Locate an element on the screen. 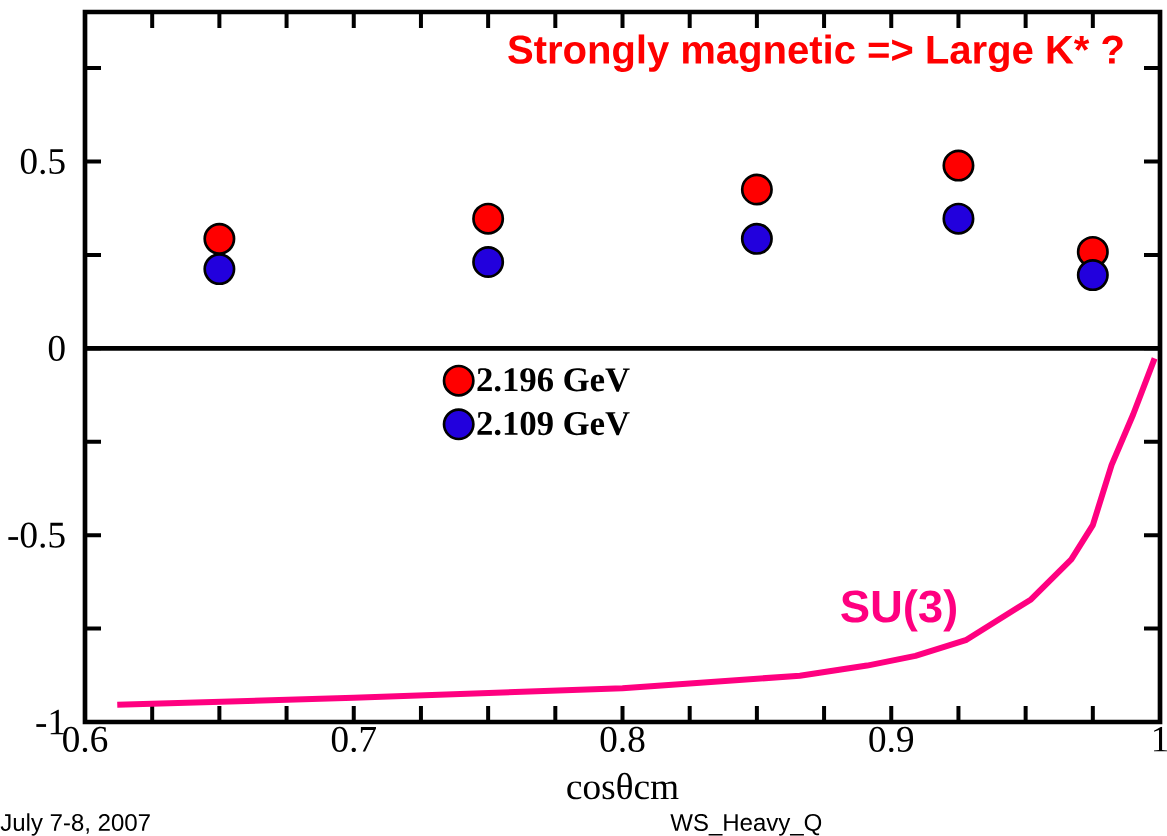 The image size is (1167, 836). legend-label: 2.109 GeV is located at coordinates (553, 423).